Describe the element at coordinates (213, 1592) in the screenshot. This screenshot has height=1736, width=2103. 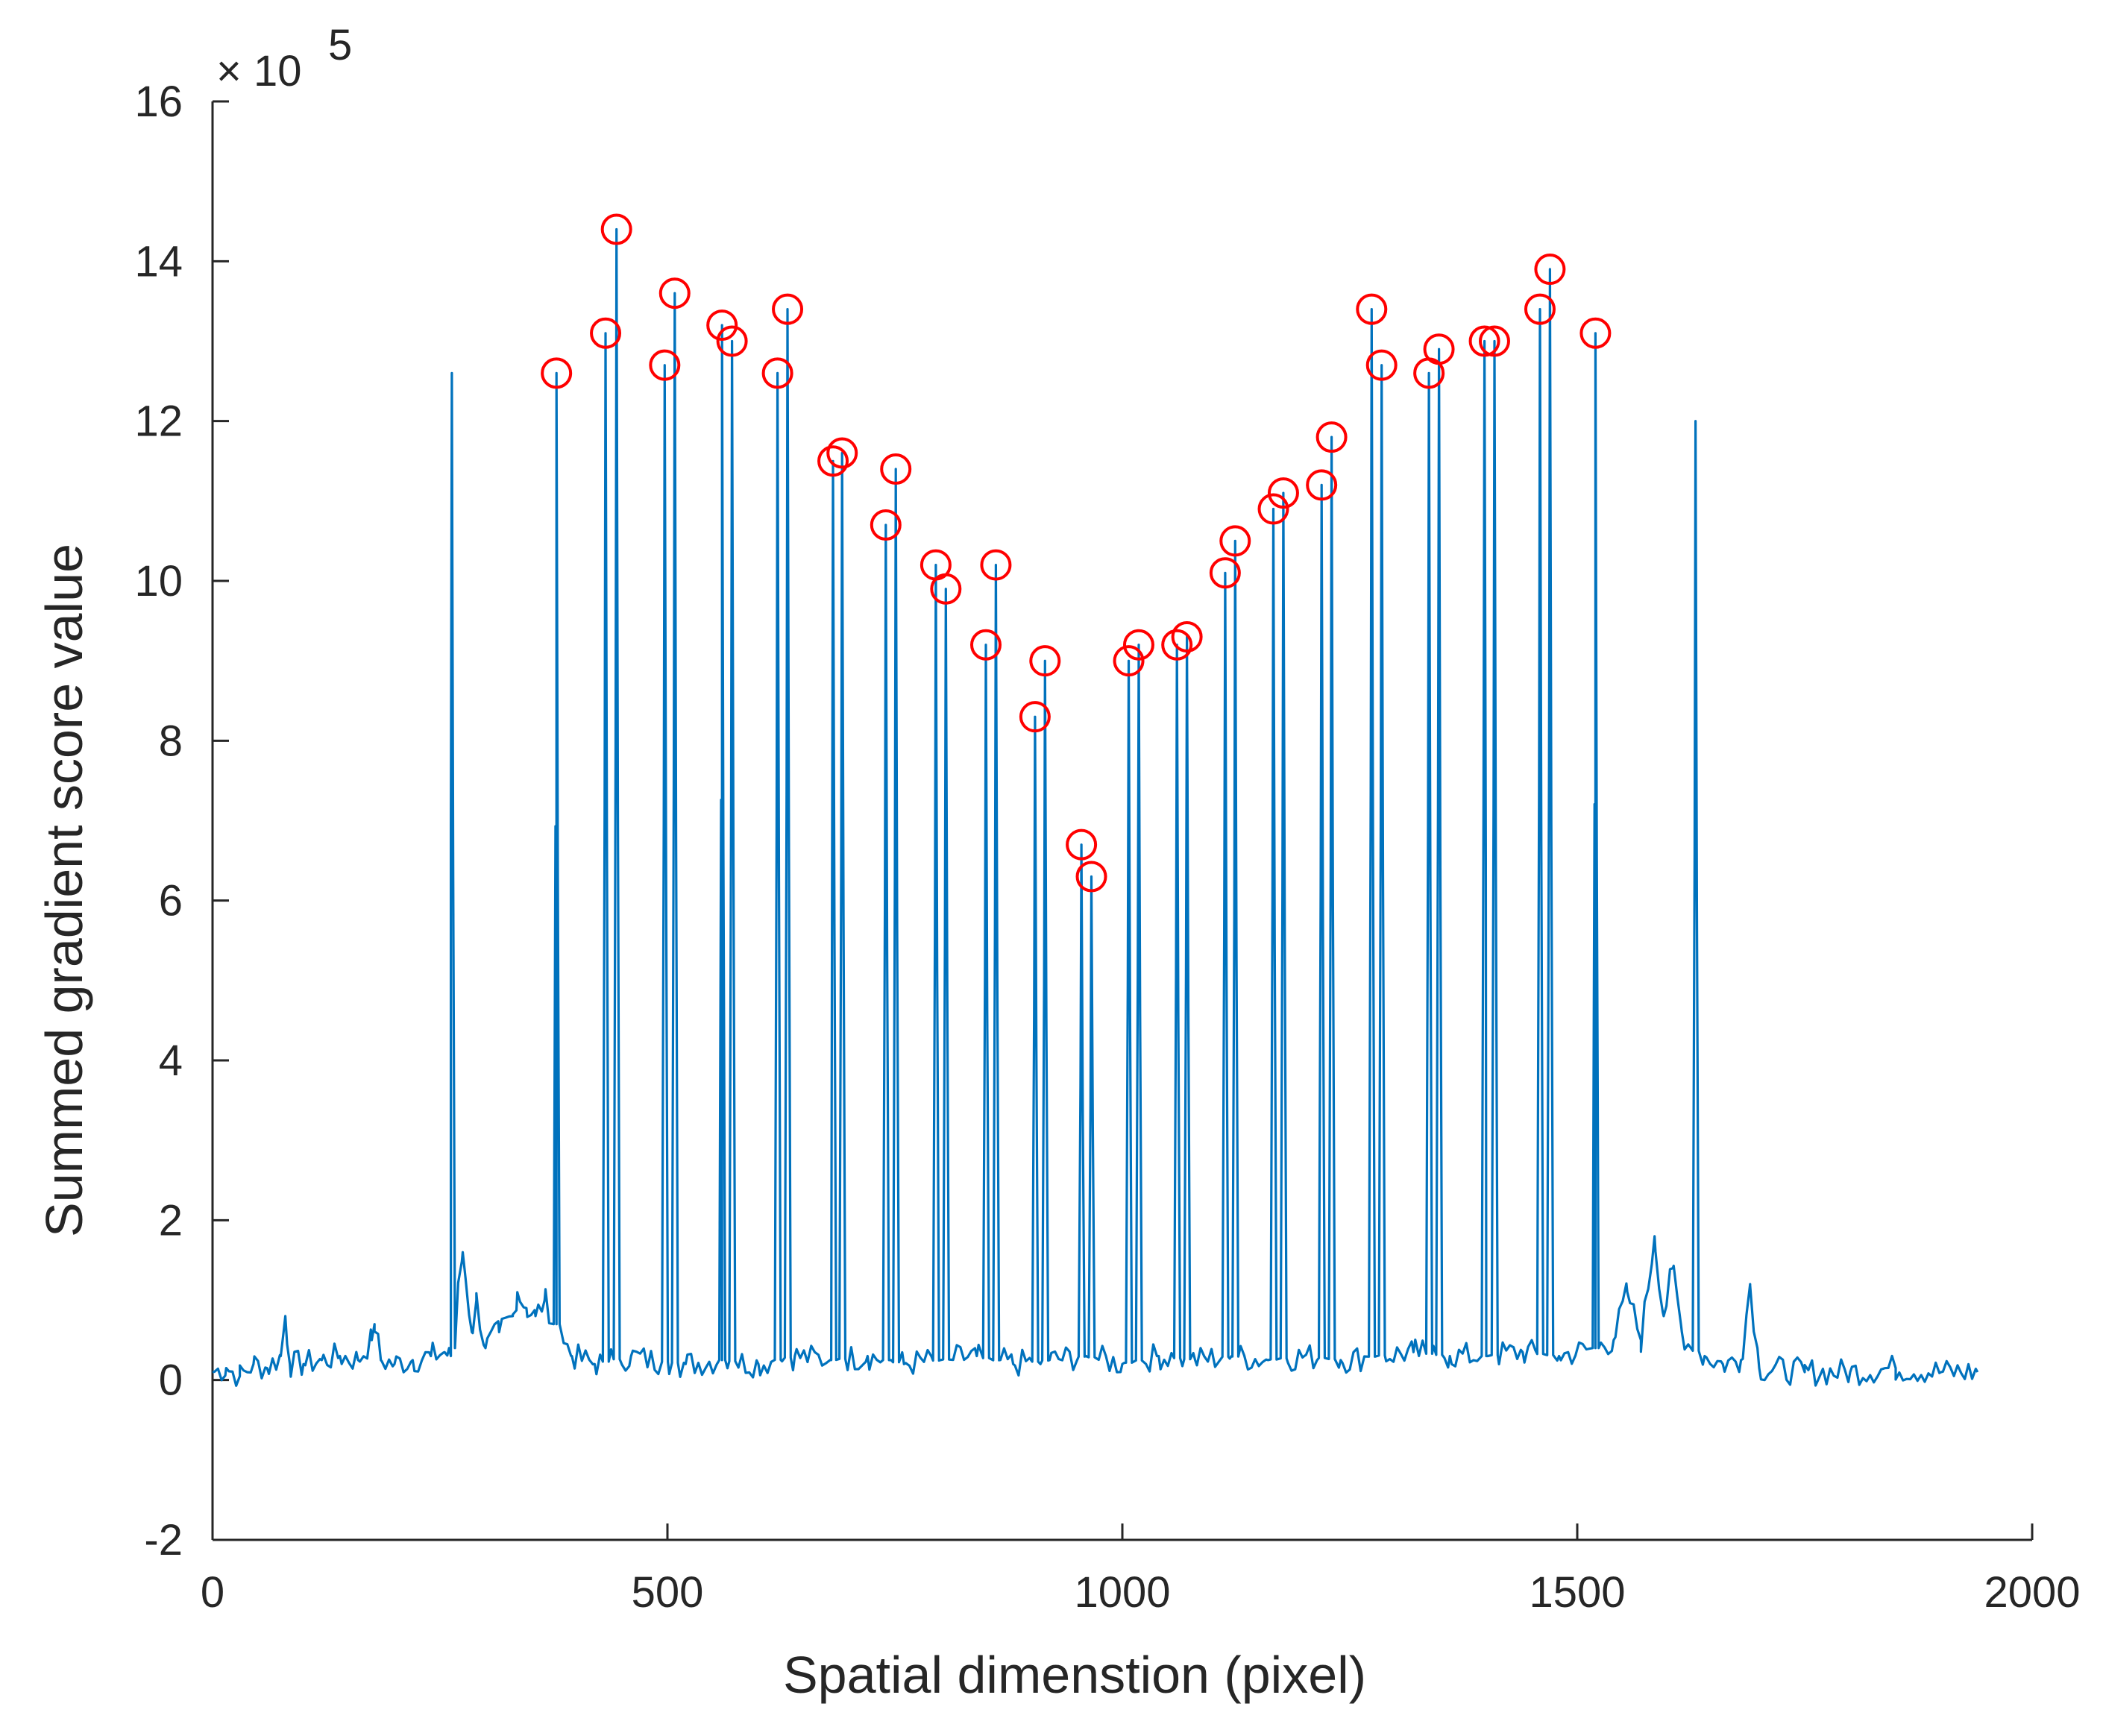
I see `x-tick-label: 0` at that location.